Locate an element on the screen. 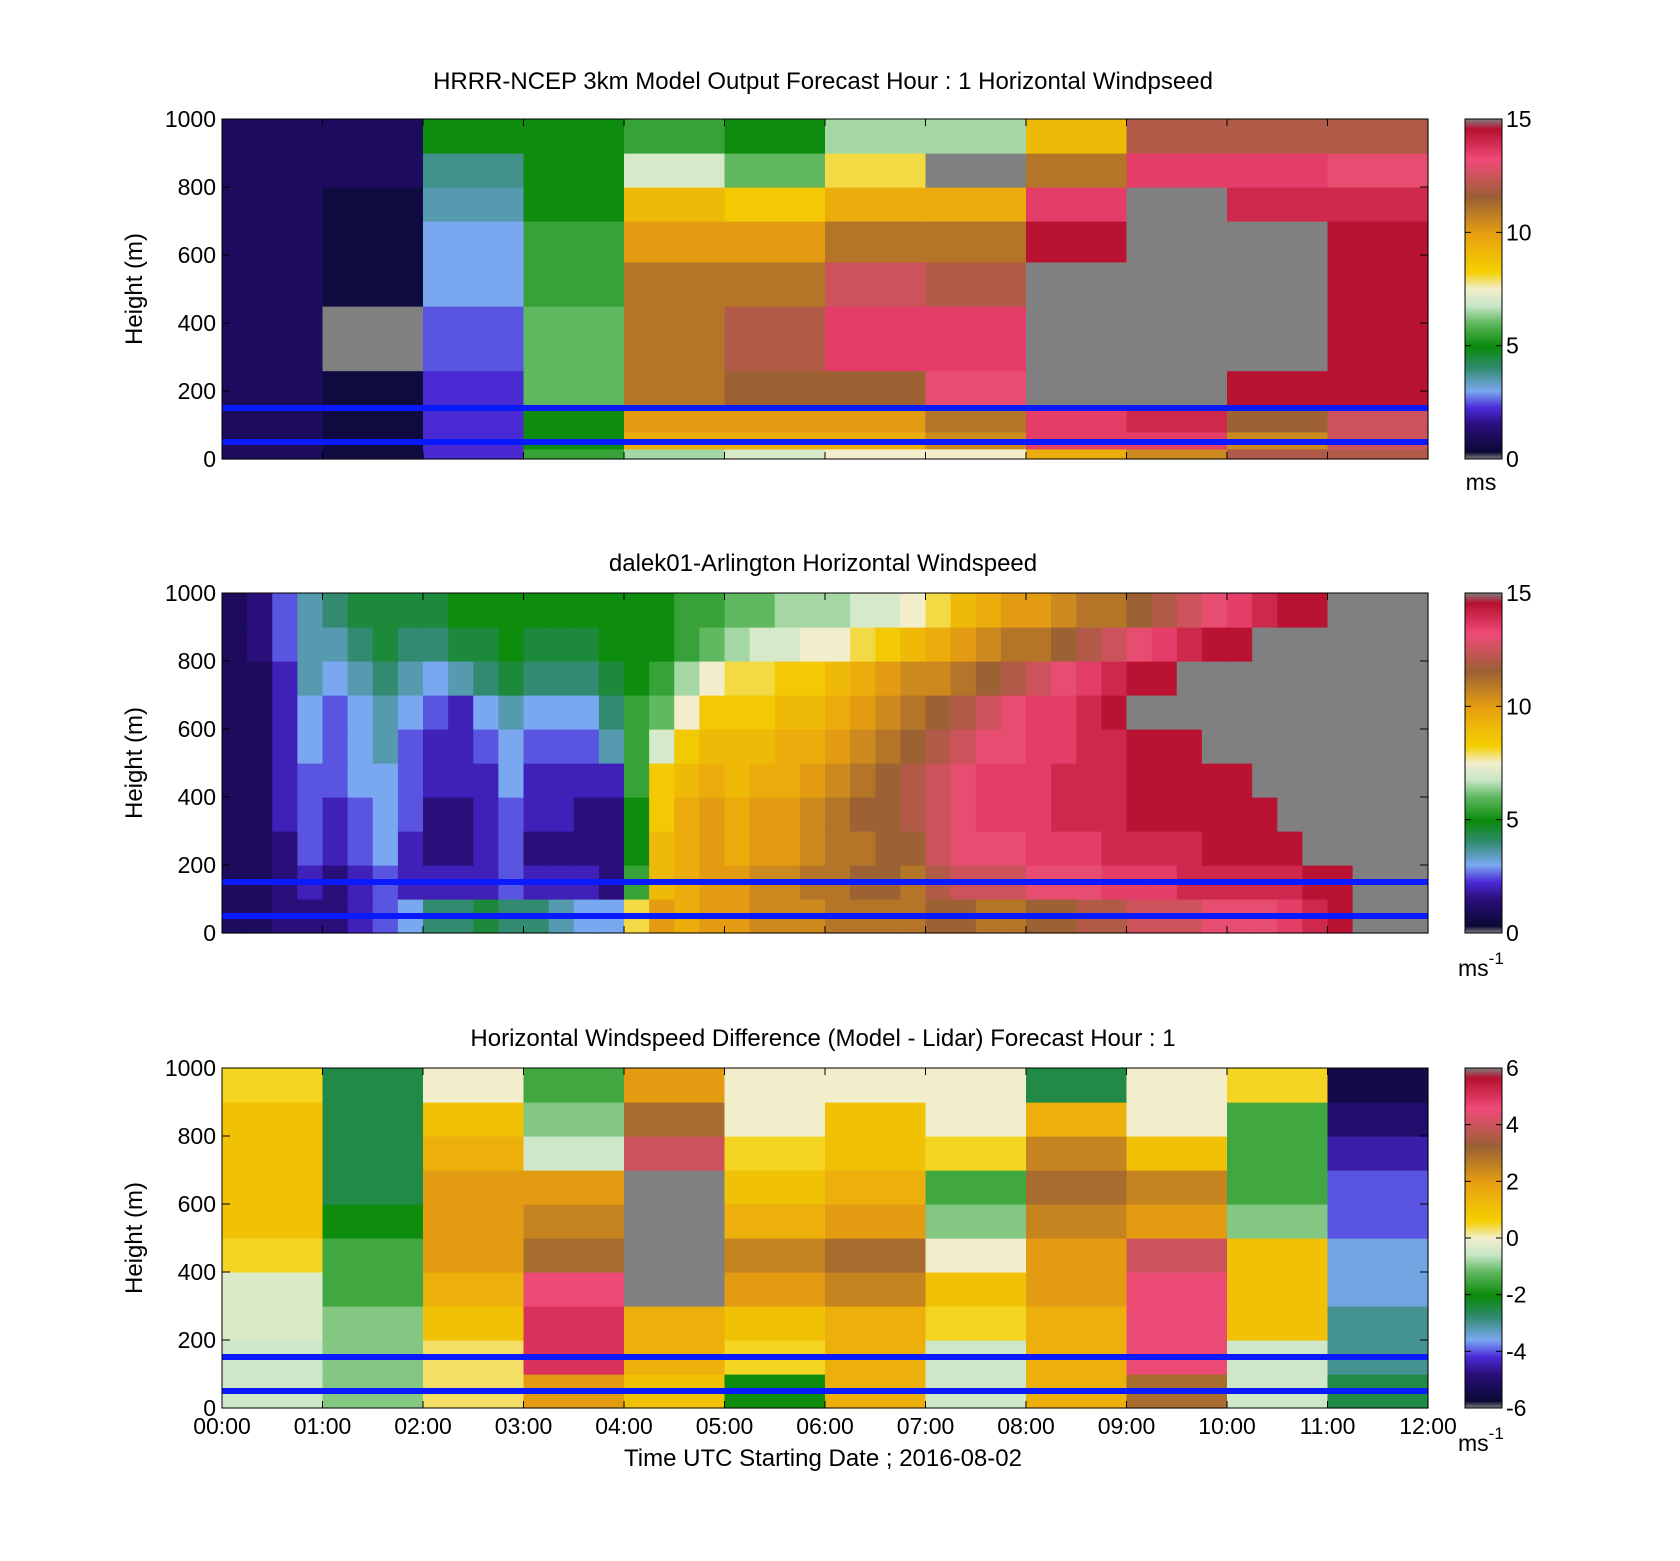 The height and width of the screenshot is (1561, 1680). time-tick-label: 00:00 is located at coordinates (222, 1426).